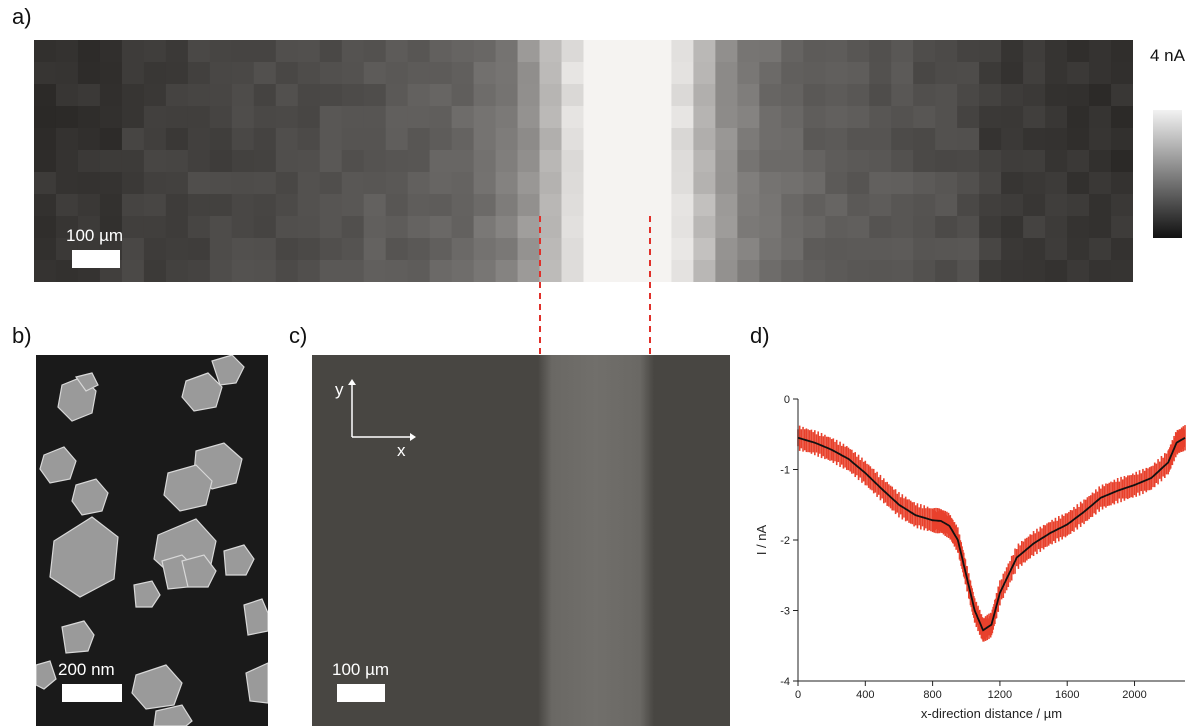 This screenshot has width=1193, height=726. I want to click on colorbar-max-label: 4 nA, so click(1167, 55).